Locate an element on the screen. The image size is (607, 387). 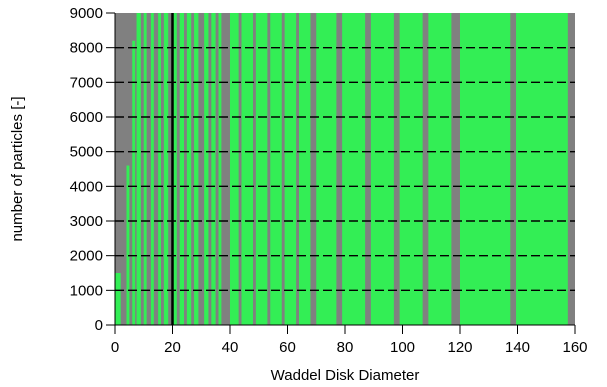
y-tick-label-4000: 4000 is located at coordinates (86, 186).